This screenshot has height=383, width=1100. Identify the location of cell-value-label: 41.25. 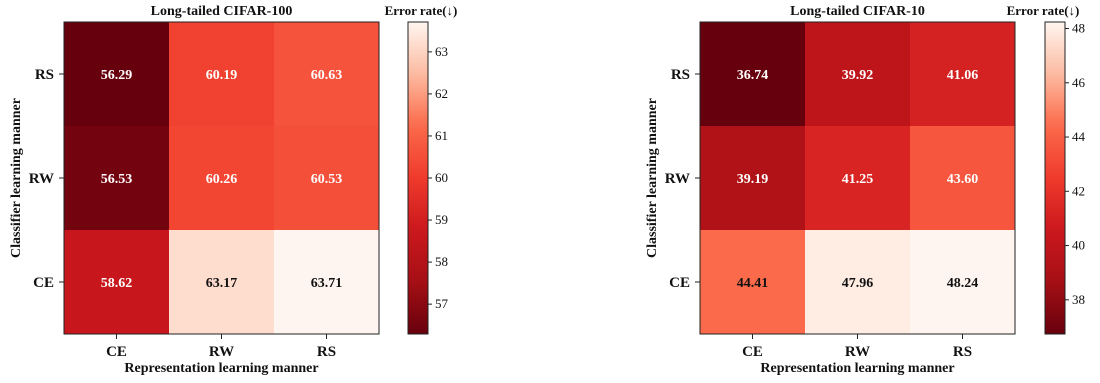
(858, 179).